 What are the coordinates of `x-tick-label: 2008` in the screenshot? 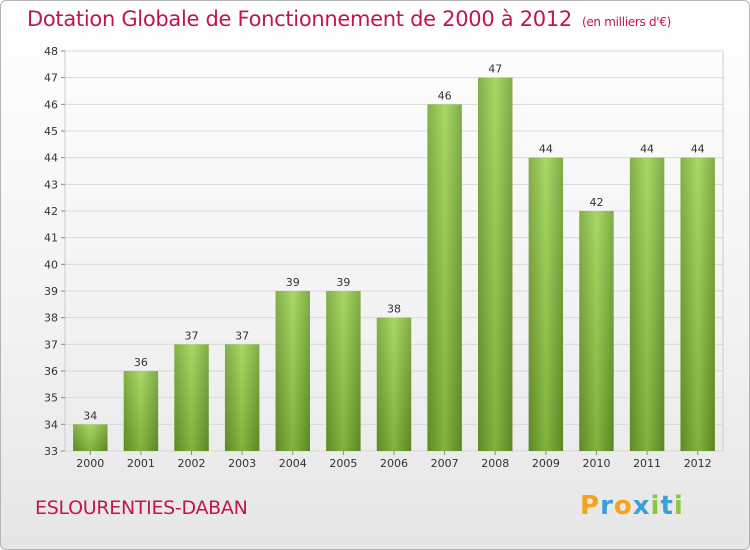 It's located at (495, 463).